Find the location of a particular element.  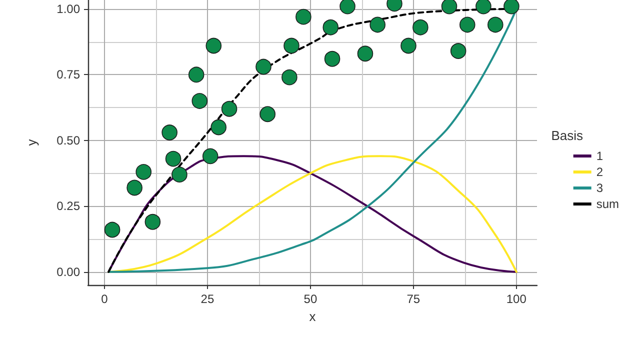

y-tick-label: 1.00 is located at coordinates (68, 9).